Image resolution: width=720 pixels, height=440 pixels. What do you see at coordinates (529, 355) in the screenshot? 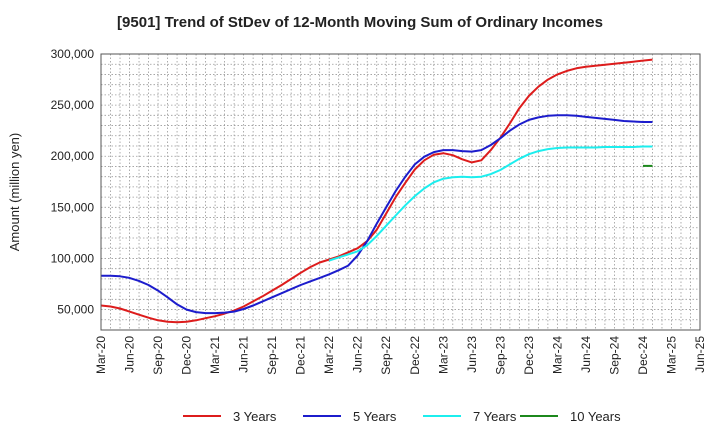
I see `x-tick-label: Dec-23` at bounding box center [529, 355].